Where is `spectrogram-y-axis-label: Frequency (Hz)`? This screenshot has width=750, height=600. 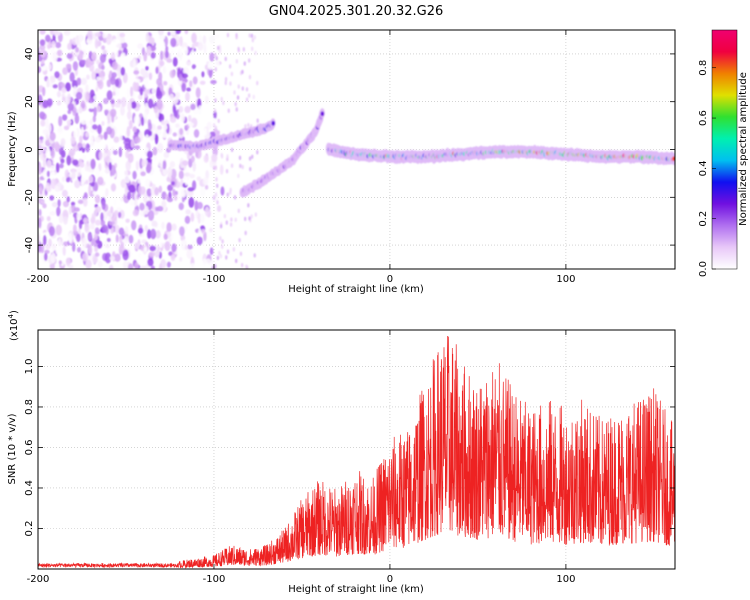 spectrogram-y-axis-label: Frequency (Hz) is located at coordinates (12, 149).